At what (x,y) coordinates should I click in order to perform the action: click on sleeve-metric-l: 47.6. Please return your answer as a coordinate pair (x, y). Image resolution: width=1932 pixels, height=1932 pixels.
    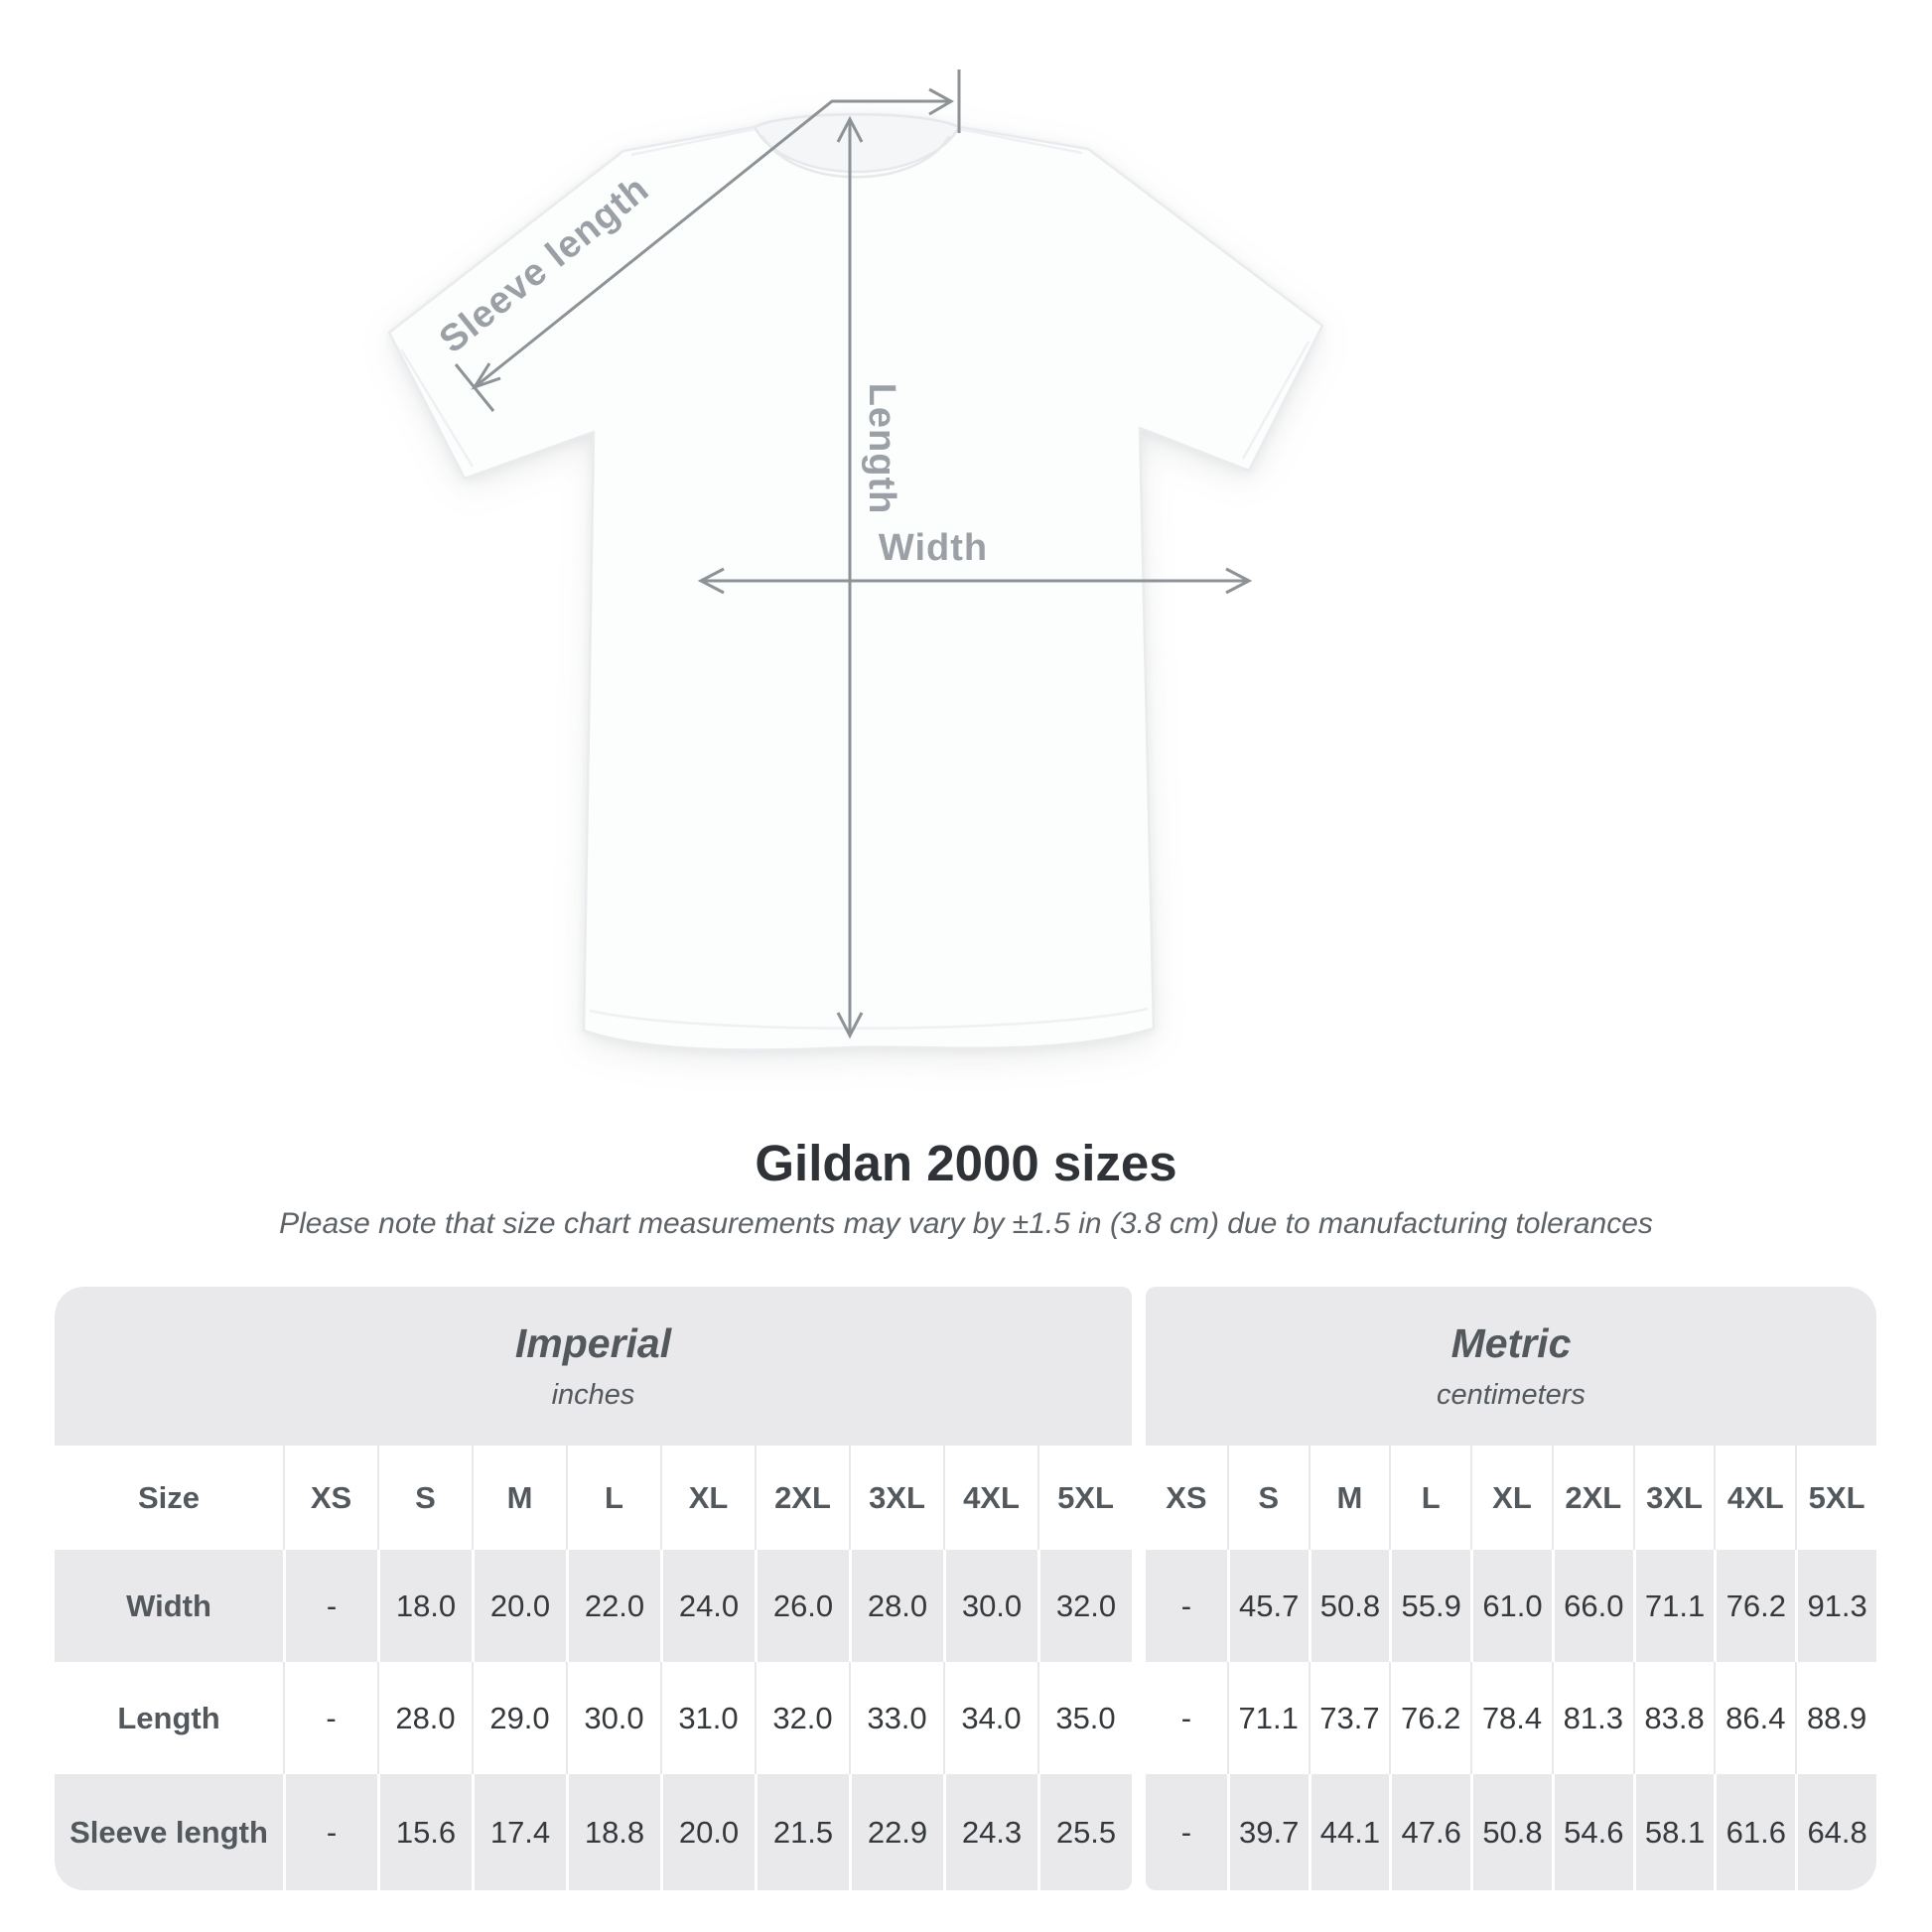
    Looking at the image, I should click on (1430, 1832).